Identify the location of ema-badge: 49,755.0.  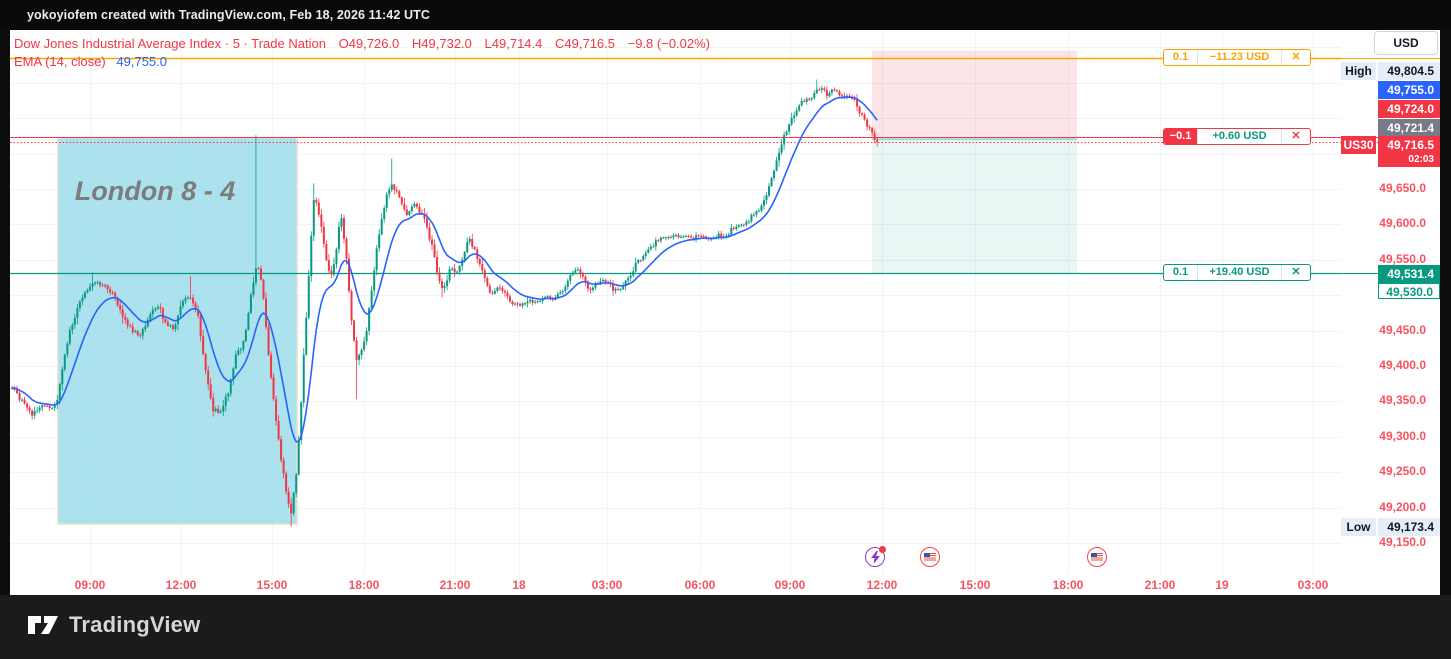
(1409, 90).